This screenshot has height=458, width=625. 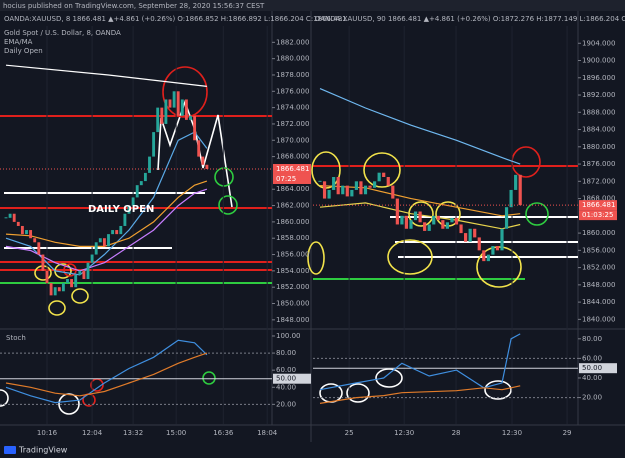 I want to click on x-tick-label: 15:00, so click(x=176, y=433).